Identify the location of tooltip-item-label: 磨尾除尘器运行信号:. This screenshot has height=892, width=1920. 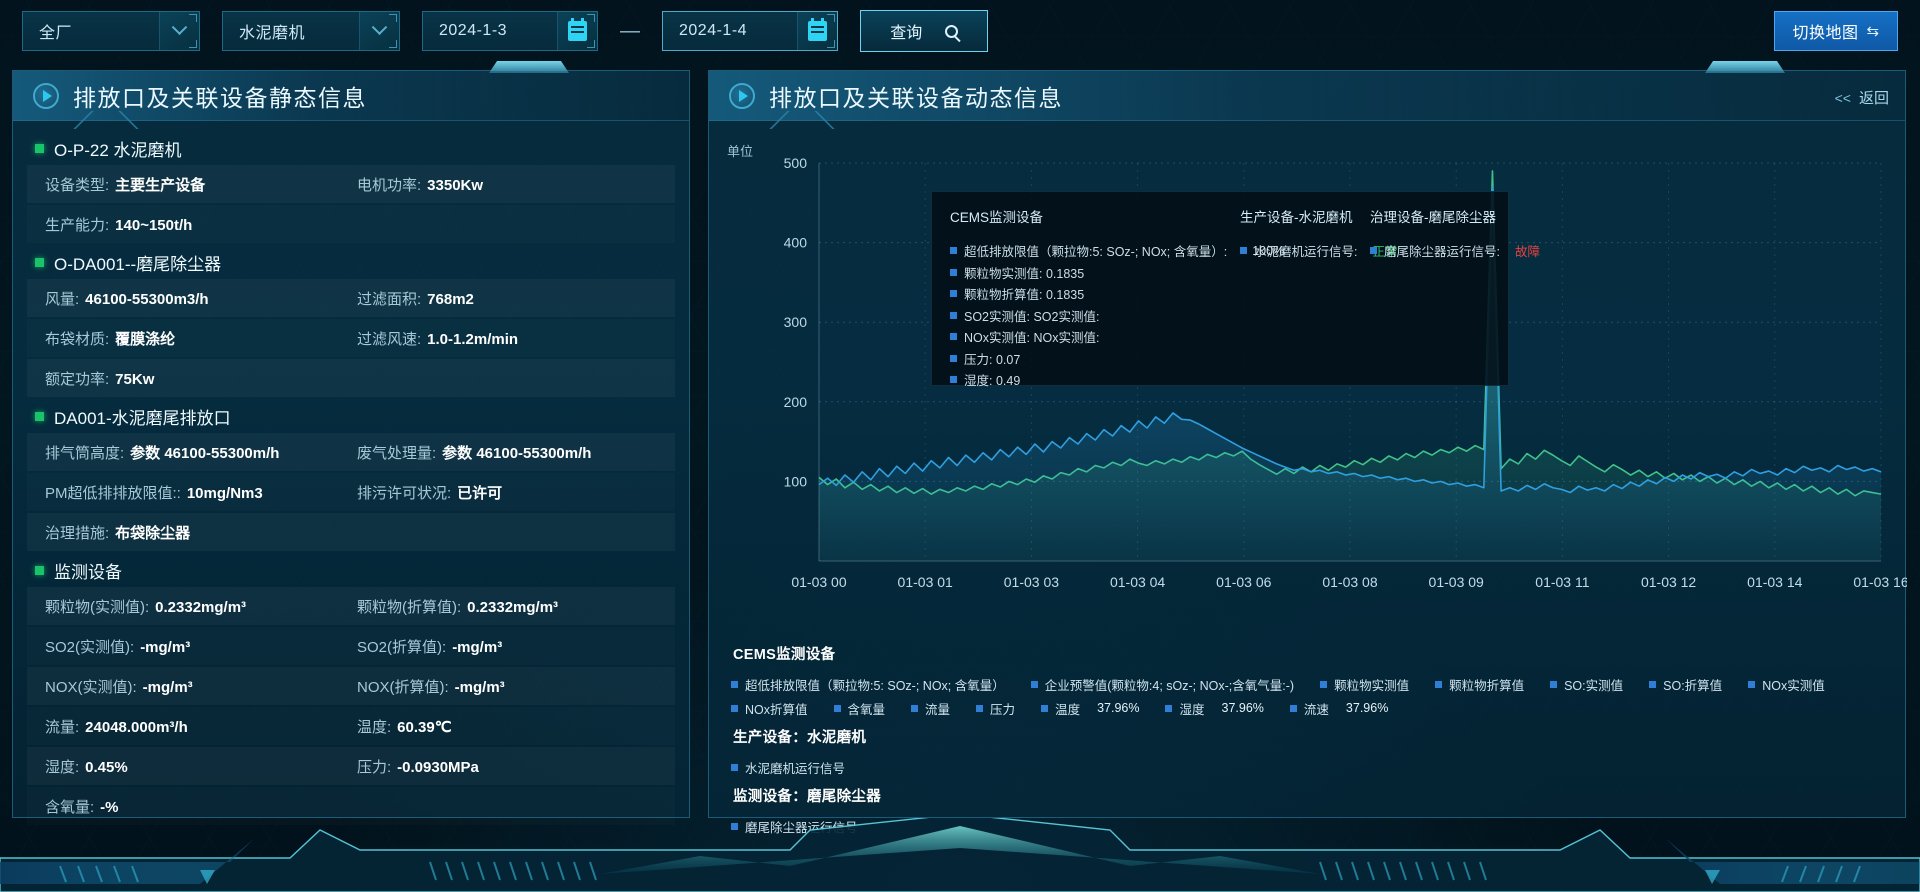
(1442, 252).